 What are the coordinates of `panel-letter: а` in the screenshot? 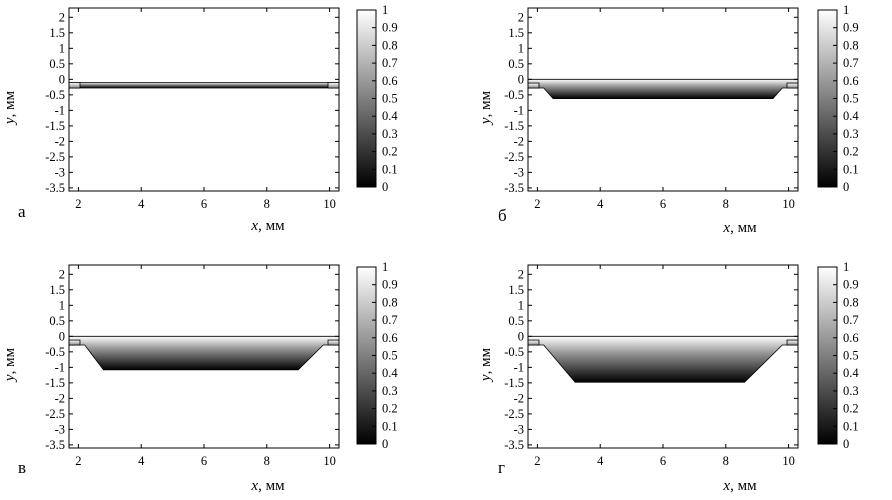 It's located at (22, 211).